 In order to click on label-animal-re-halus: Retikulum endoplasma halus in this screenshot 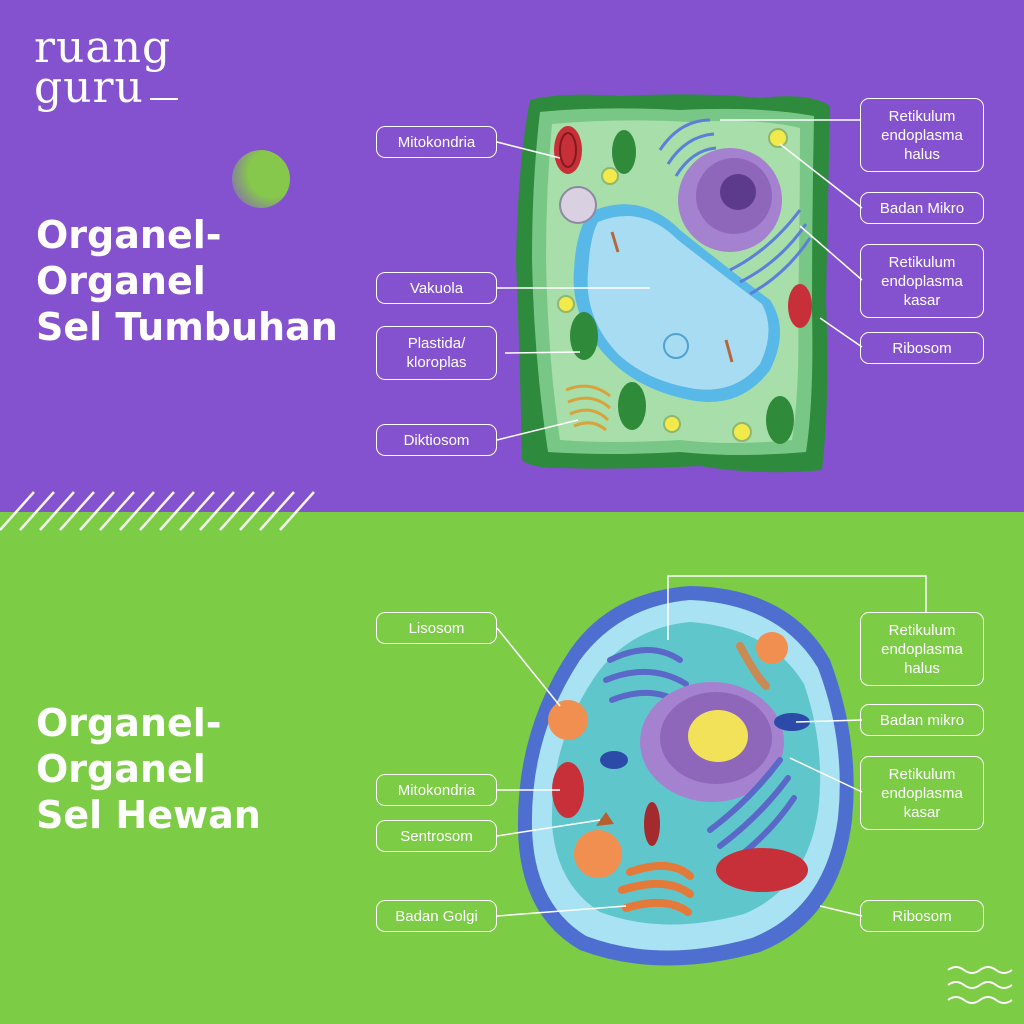, I will do `click(922, 649)`.